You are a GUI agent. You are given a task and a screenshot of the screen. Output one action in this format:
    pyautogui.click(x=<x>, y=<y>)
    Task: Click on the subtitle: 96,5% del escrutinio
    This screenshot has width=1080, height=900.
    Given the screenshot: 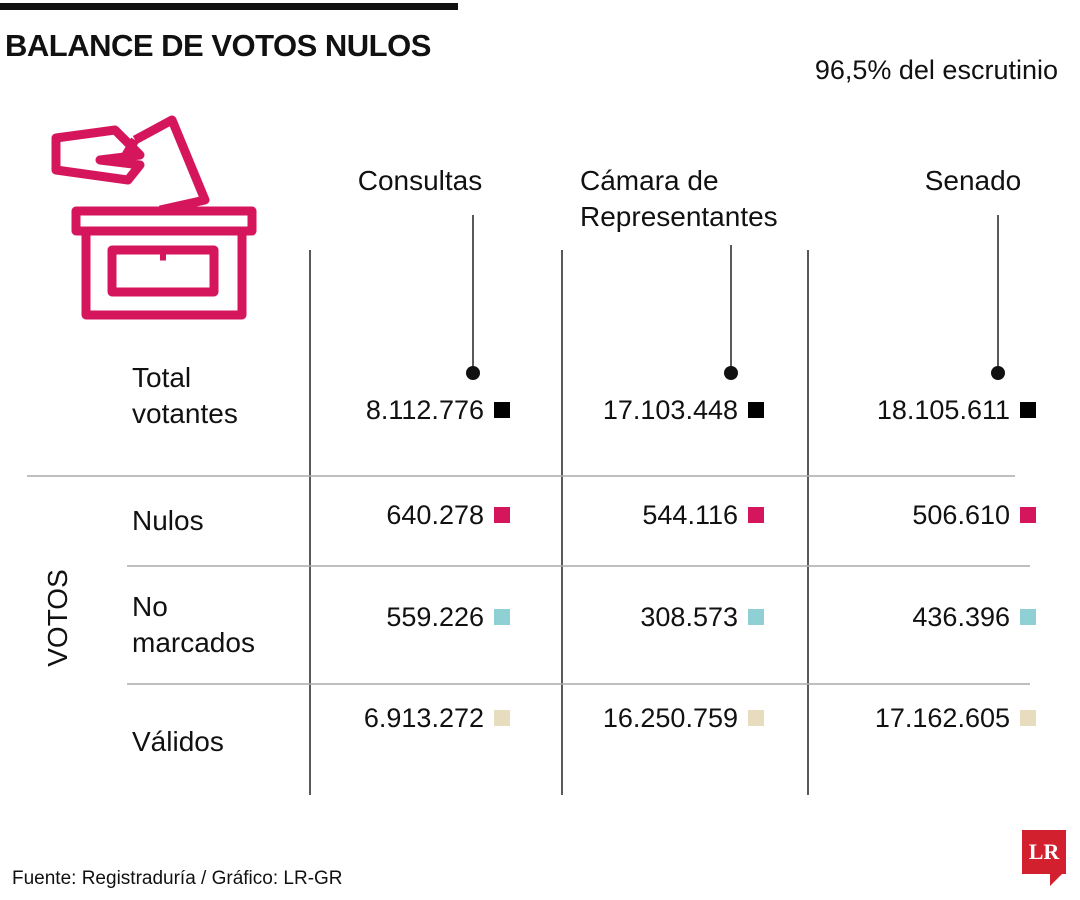 What is the action you would take?
    pyautogui.click(x=936, y=70)
    